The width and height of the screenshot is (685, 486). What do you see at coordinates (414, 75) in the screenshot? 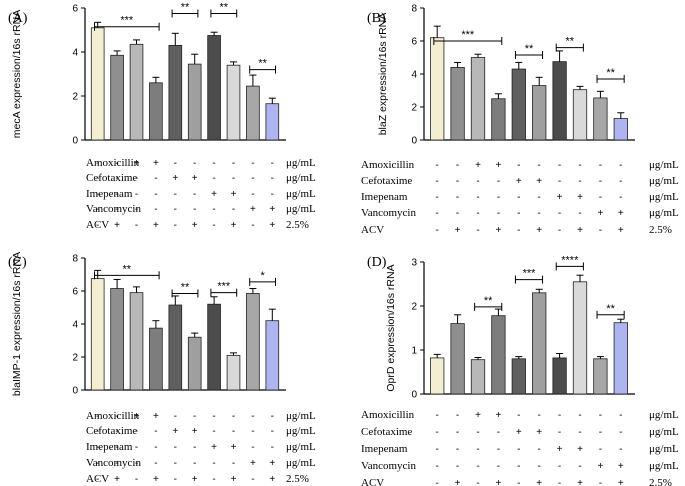
I see `y-tick-label: 4` at bounding box center [414, 75].